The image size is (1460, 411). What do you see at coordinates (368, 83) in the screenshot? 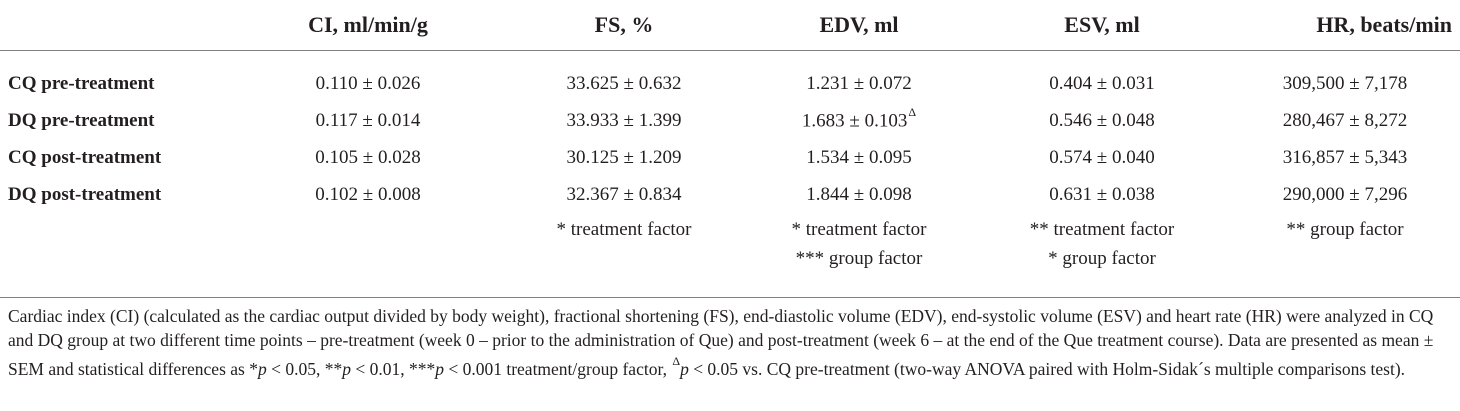
I see `cell-value: 0.110 ± 0.026` at bounding box center [368, 83].